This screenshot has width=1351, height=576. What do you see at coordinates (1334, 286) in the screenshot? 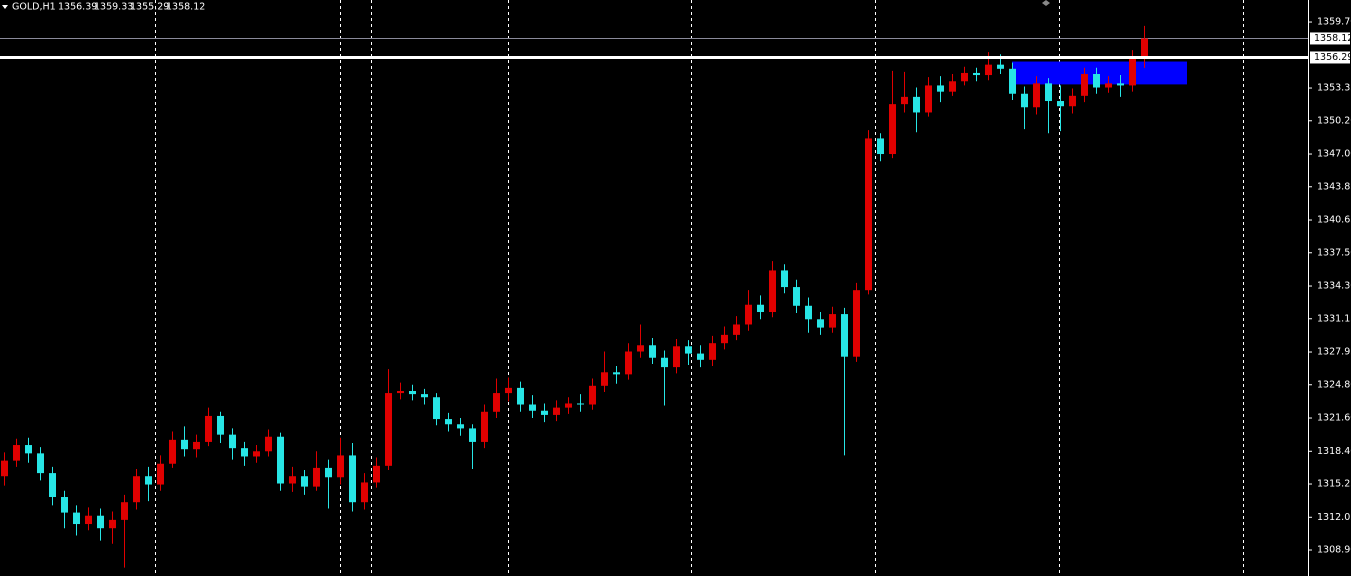
I see `y-tick-label: 1334.30` at bounding box center [1334, 286].